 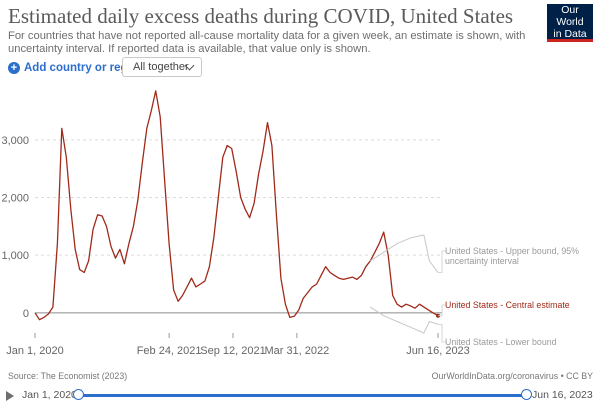 I want to click on add-country-button: + Add country or region, so click(x=76, y=68).